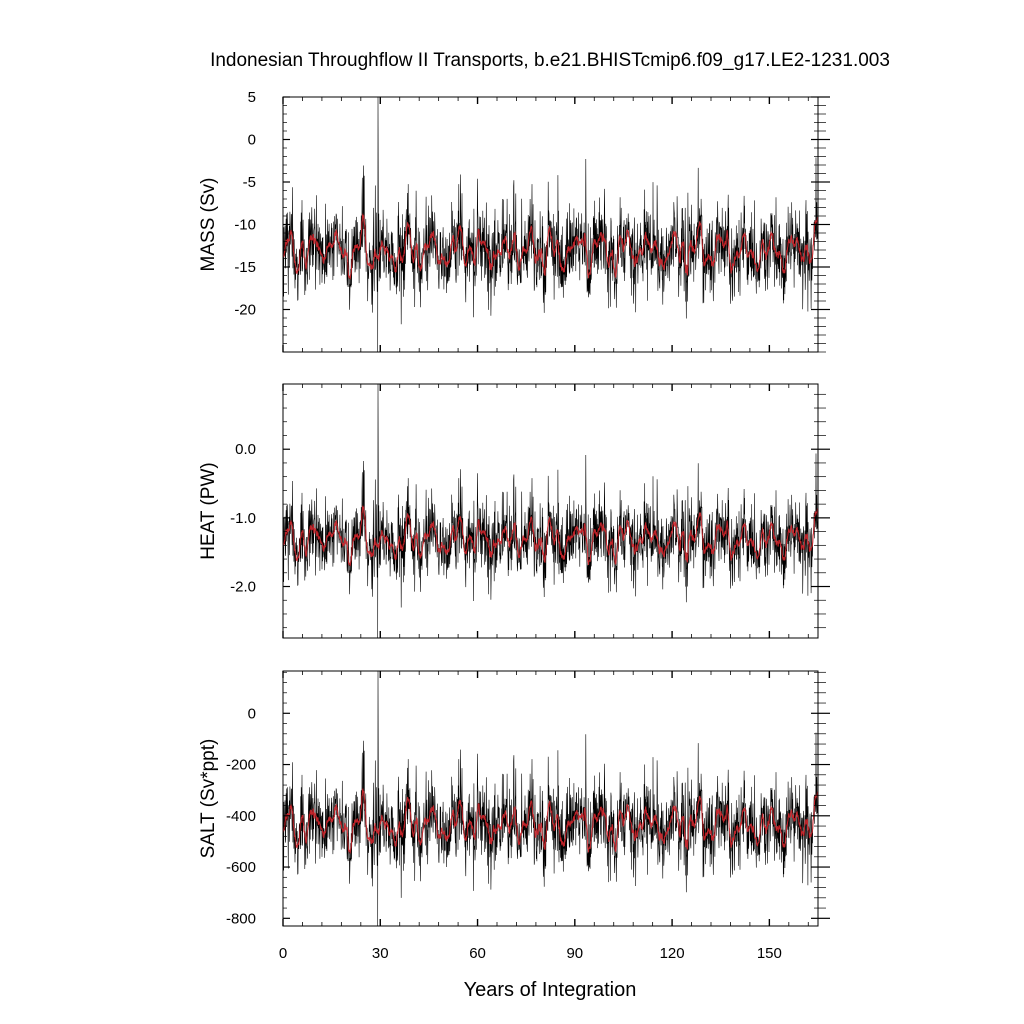  What do you see at coordinates (380, 953) in the screenshot?
I see `x-tick-label: 30` at bounding box center [380, 953].